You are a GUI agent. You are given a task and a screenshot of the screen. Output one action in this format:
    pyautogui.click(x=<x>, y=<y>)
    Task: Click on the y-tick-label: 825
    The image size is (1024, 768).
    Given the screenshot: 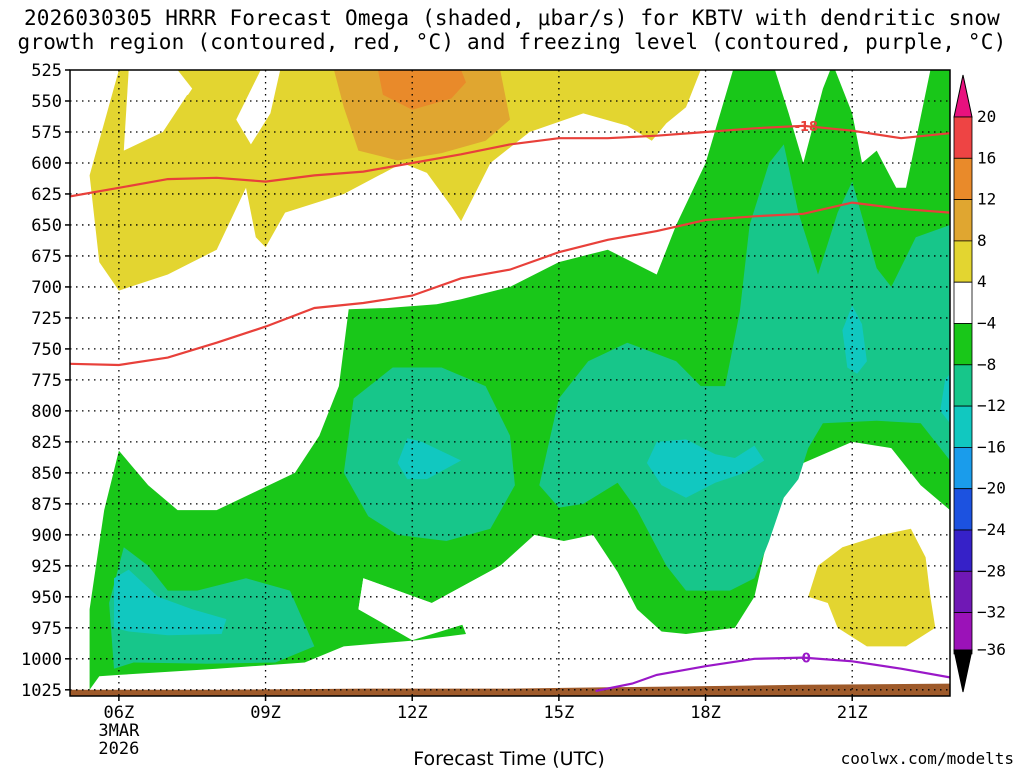 What is the action you would take?
    pyautogui.click(x=46, y=443)
    